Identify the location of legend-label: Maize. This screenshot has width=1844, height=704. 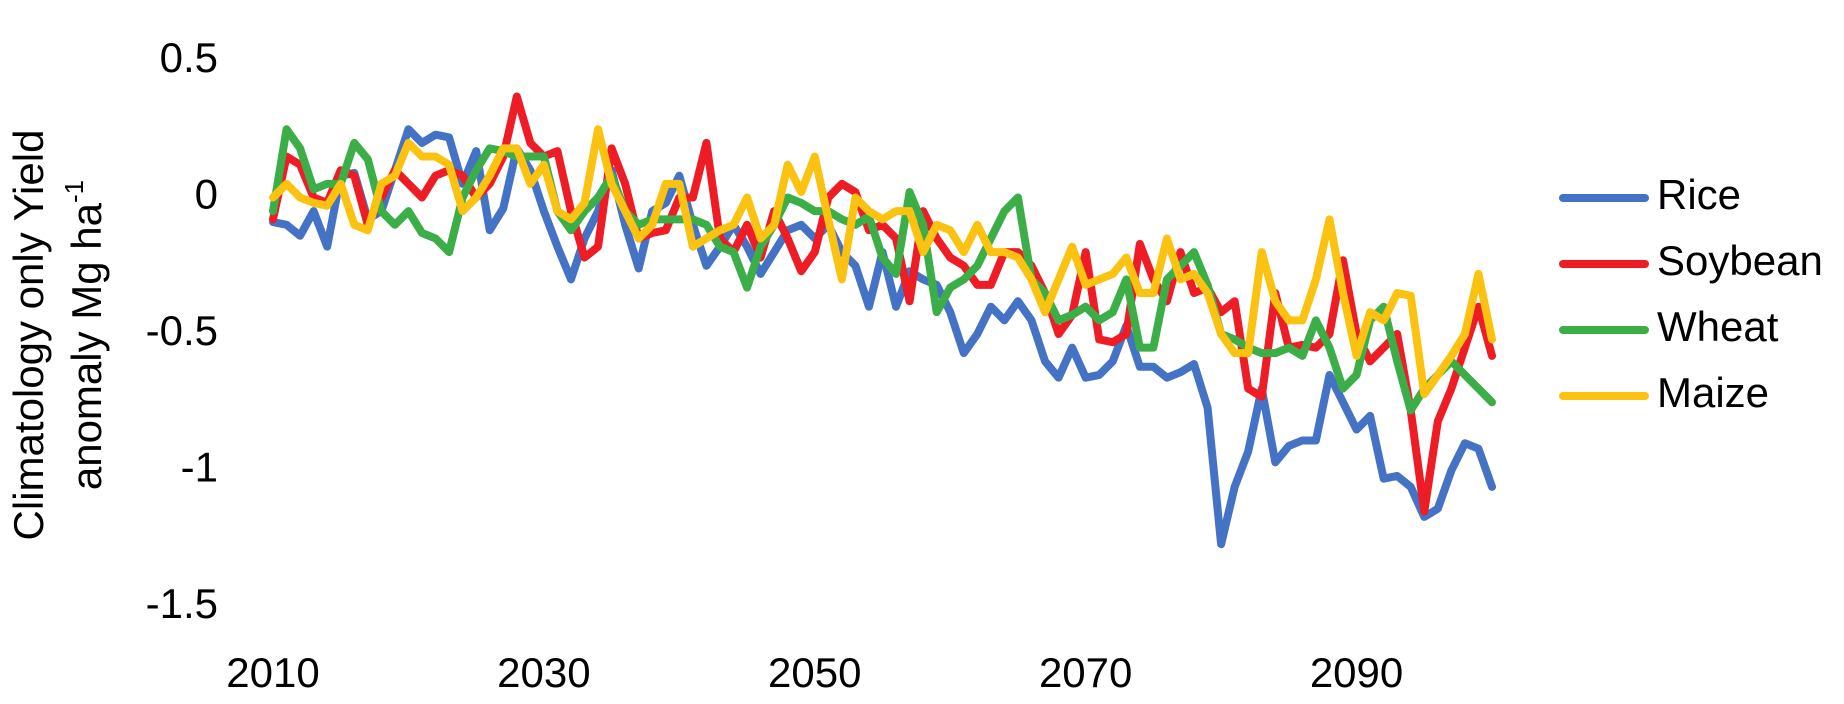
(1713, 392).